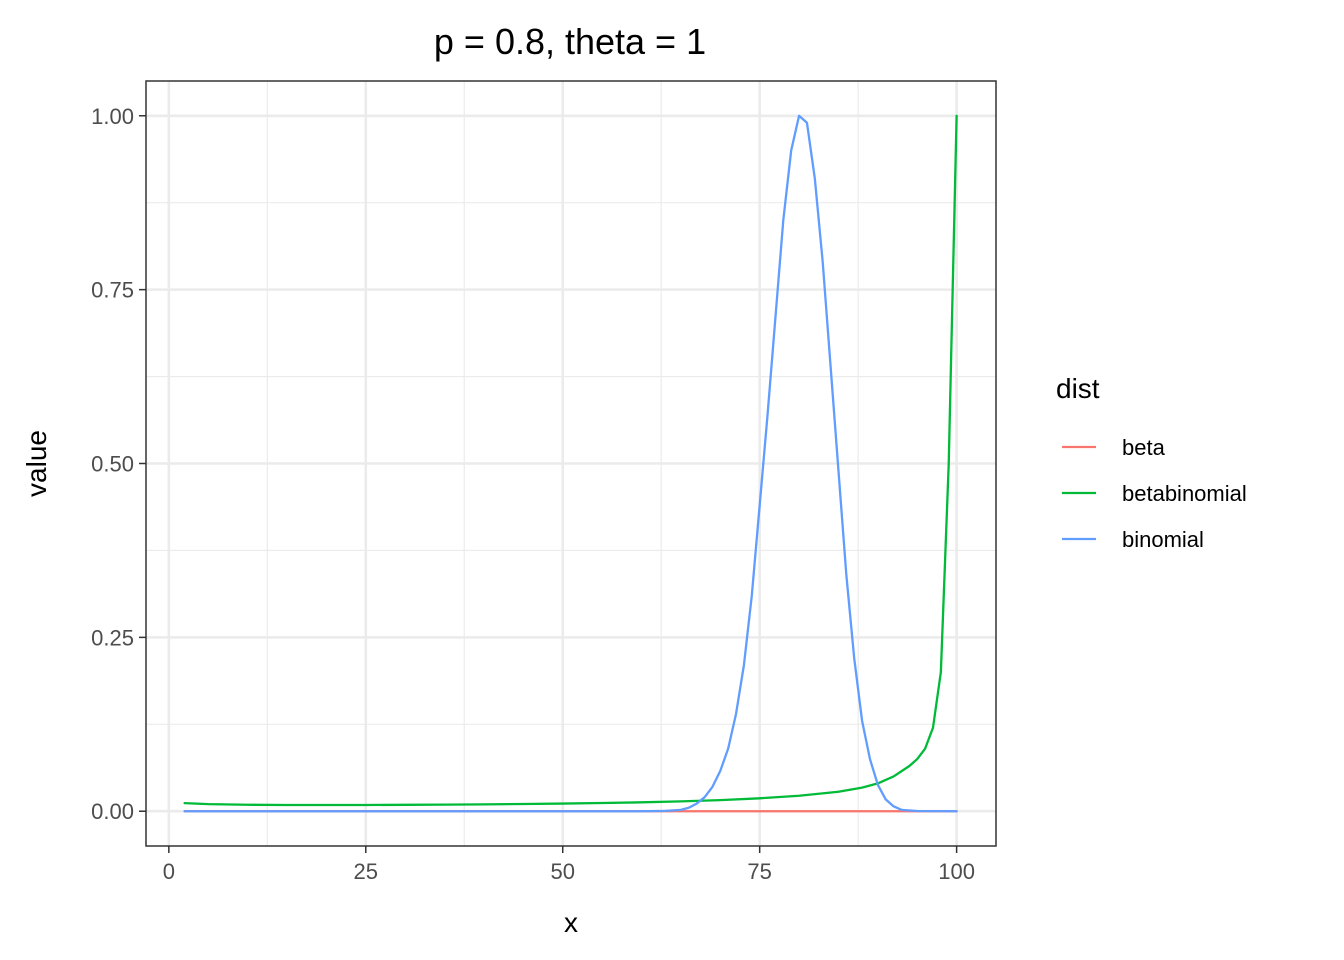  I want to click on x-tick-label: 25, so click(366, 871).